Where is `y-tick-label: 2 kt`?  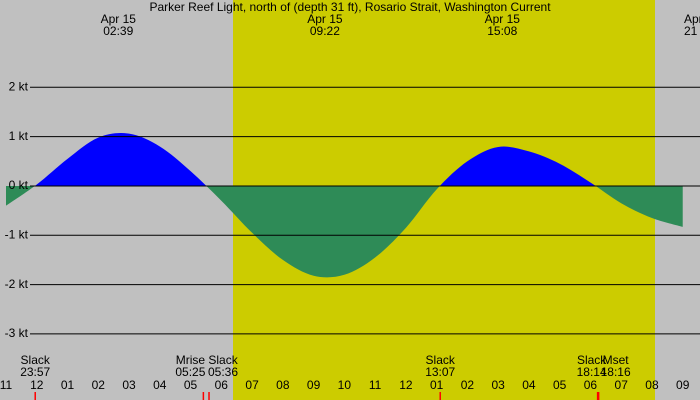 y-tick-label: 2 kt is located at coordinates (19, 86).